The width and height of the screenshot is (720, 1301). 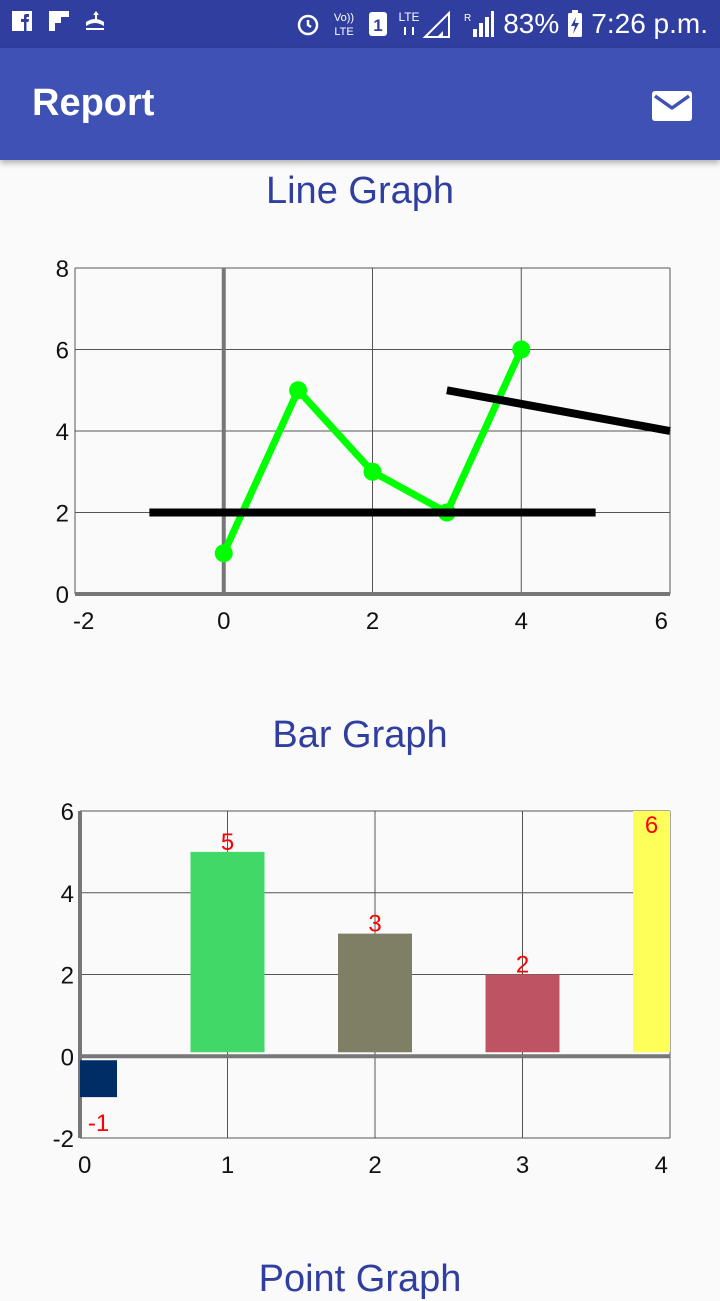 I want to click on sim-1-icon: 1, so click(x=378, y=24).